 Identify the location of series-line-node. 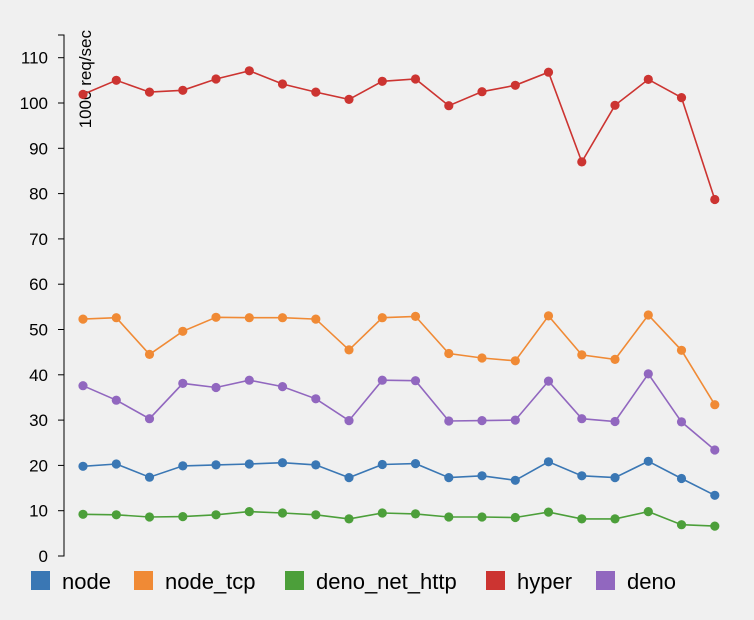
(399, 478).